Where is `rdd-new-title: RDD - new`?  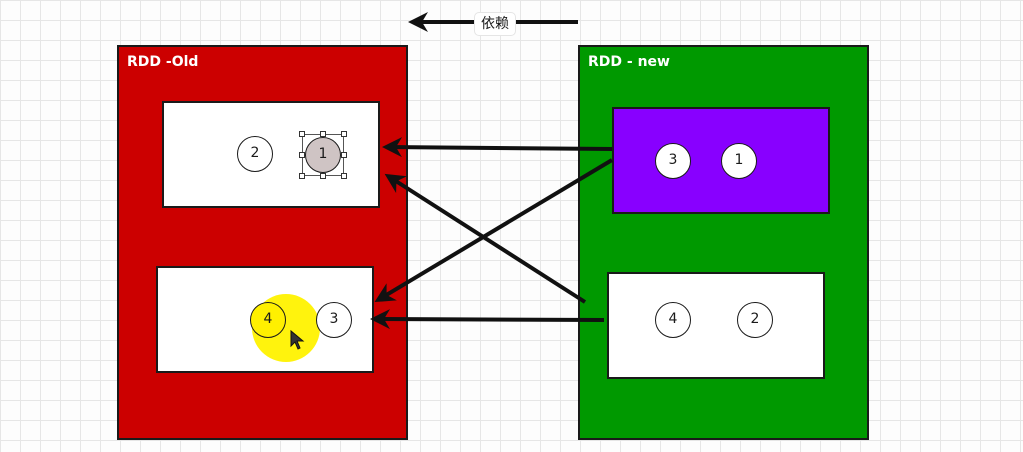
rdd-new-title: RDD - new is located at coordinates (629, 62).